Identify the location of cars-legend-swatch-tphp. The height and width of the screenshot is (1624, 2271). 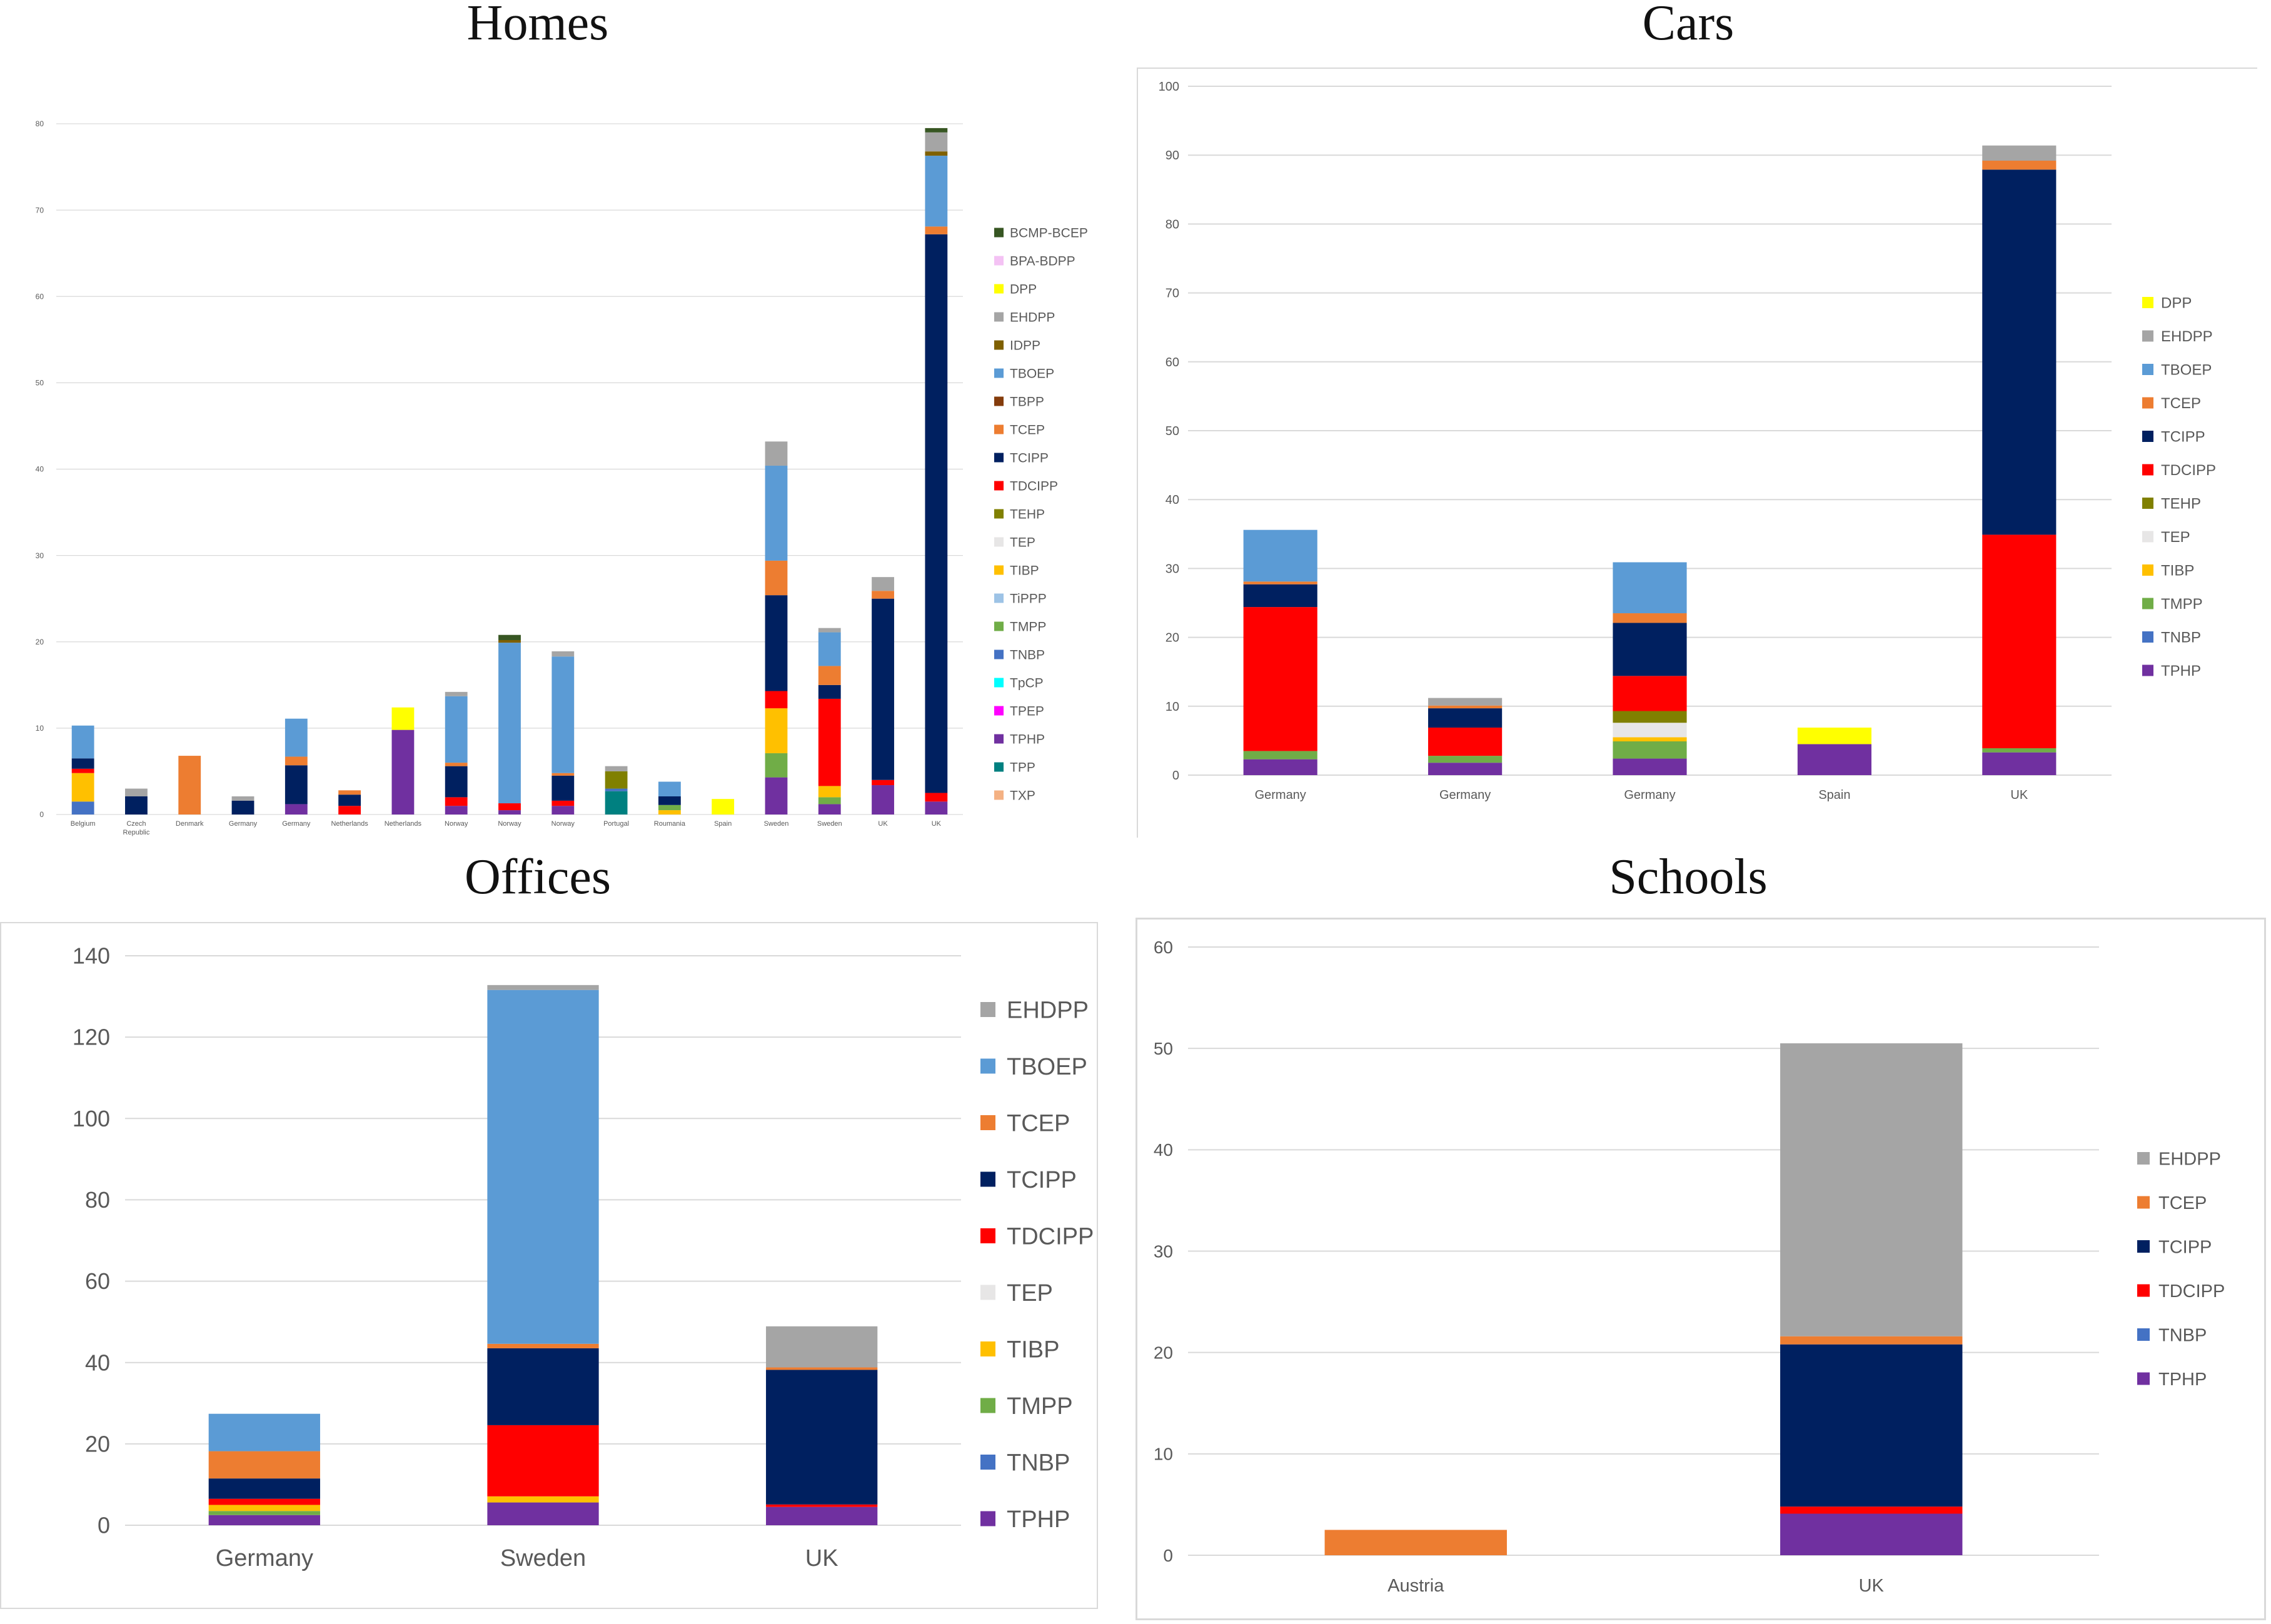
(2147, 670).